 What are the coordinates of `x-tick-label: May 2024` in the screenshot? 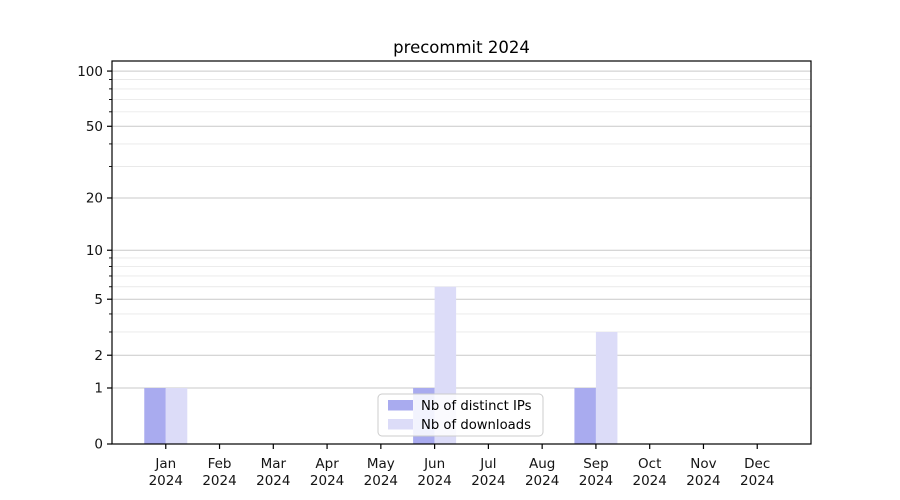 It's located at (381, 472).